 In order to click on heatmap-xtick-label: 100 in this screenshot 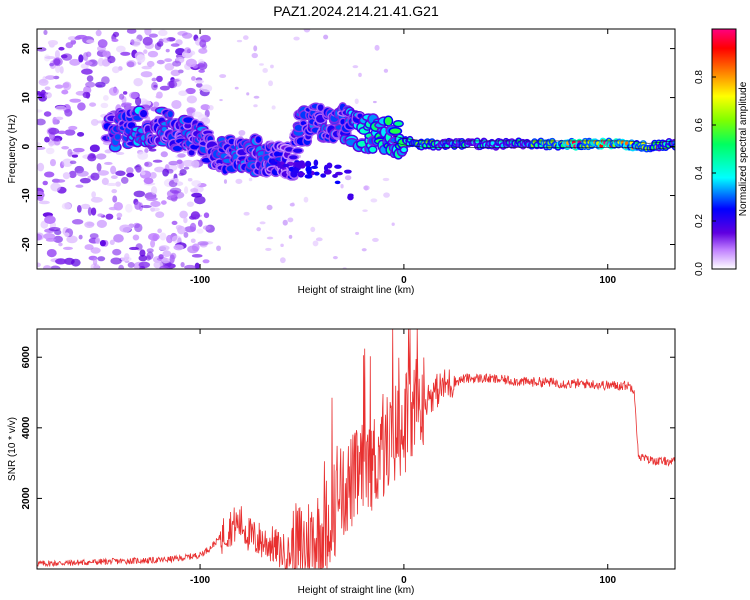, I will do `click(607, 280)`.